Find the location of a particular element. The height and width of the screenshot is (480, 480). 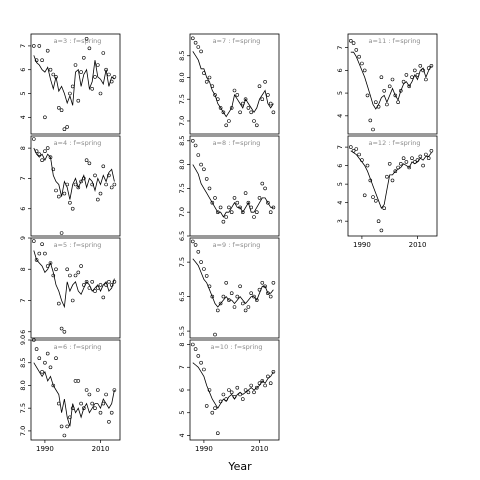

x-tick-label: 2010 is located at coordinates (101, 449).